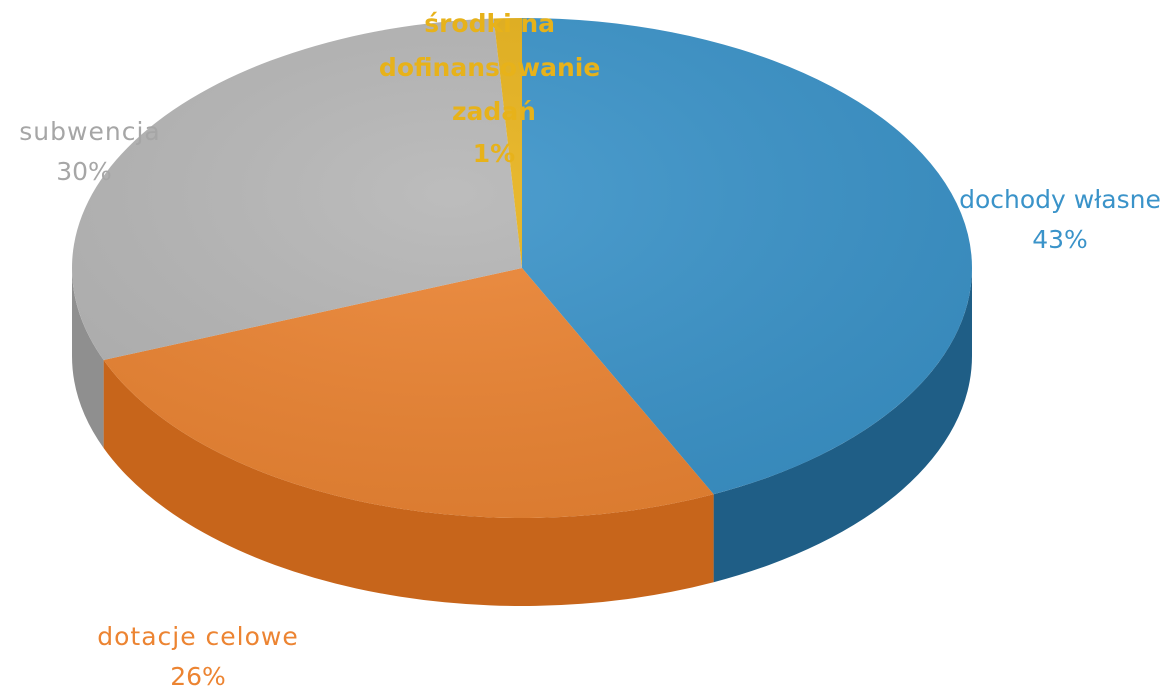 This screenshot has height=688, width=1175. I want to click on srodki-line-3: zadań, so click(494, 111).